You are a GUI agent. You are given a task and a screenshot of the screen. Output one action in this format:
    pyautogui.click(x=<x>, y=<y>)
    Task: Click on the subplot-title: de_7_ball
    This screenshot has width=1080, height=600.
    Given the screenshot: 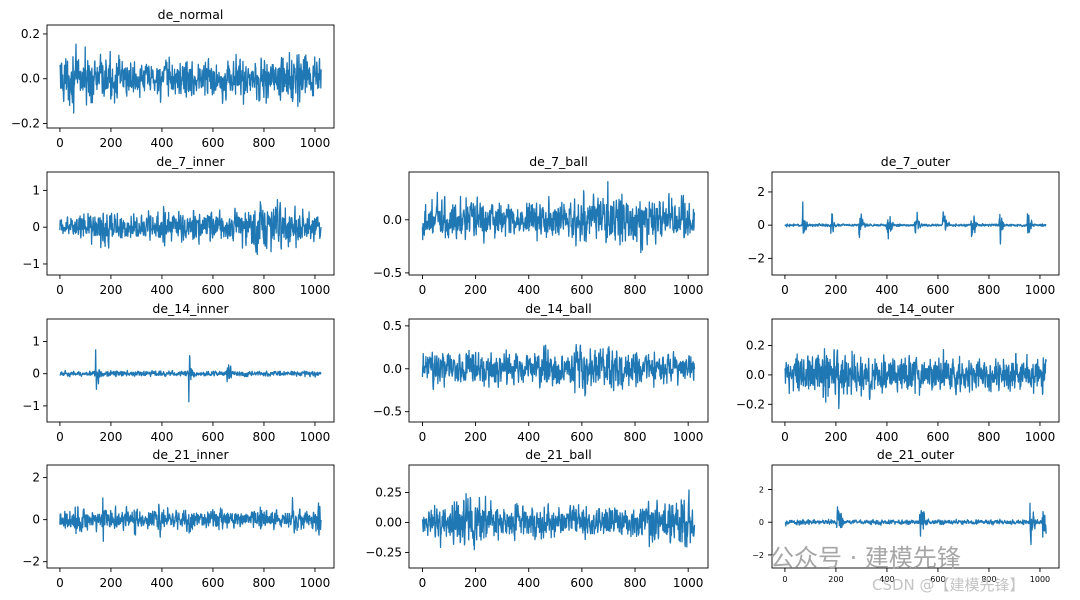 What is the action you would take?
    pyautogui.click(x=558, y=161)
    